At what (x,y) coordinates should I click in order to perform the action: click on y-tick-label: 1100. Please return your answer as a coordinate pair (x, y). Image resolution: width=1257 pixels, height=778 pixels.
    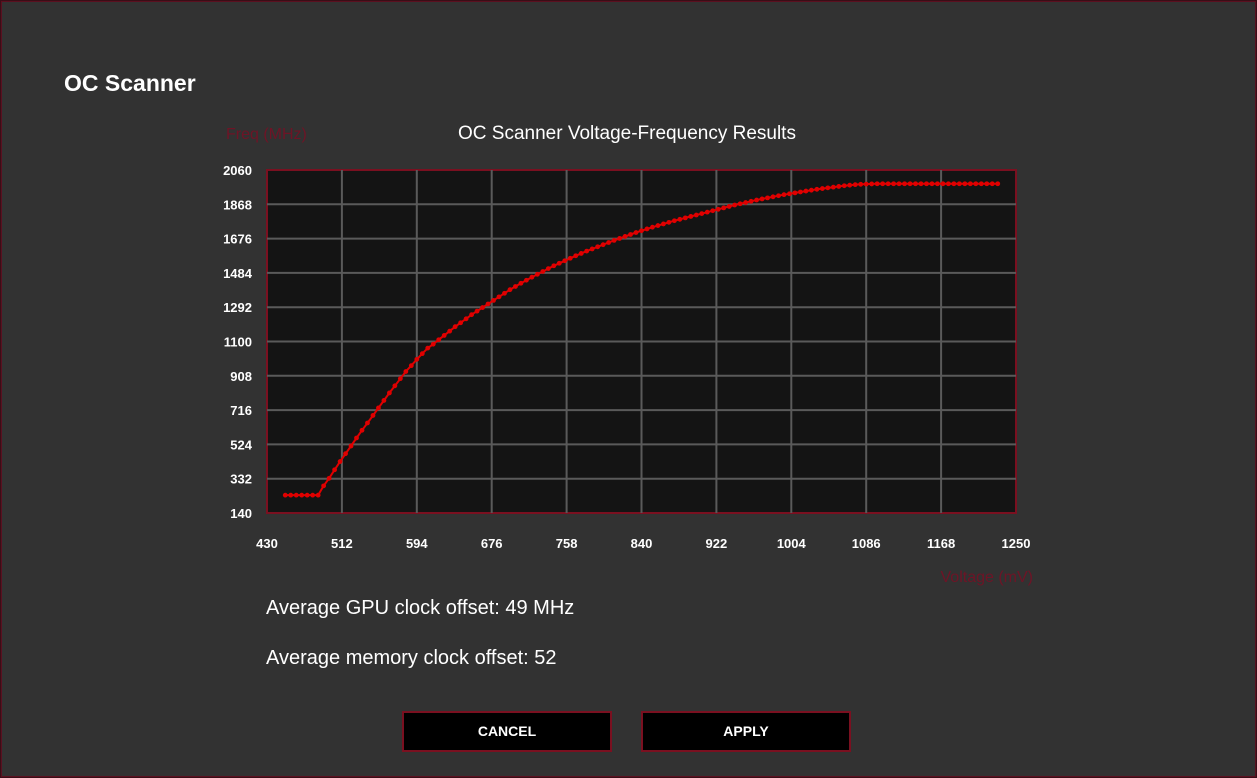
    Looking at the image, I should click on (238, 342).